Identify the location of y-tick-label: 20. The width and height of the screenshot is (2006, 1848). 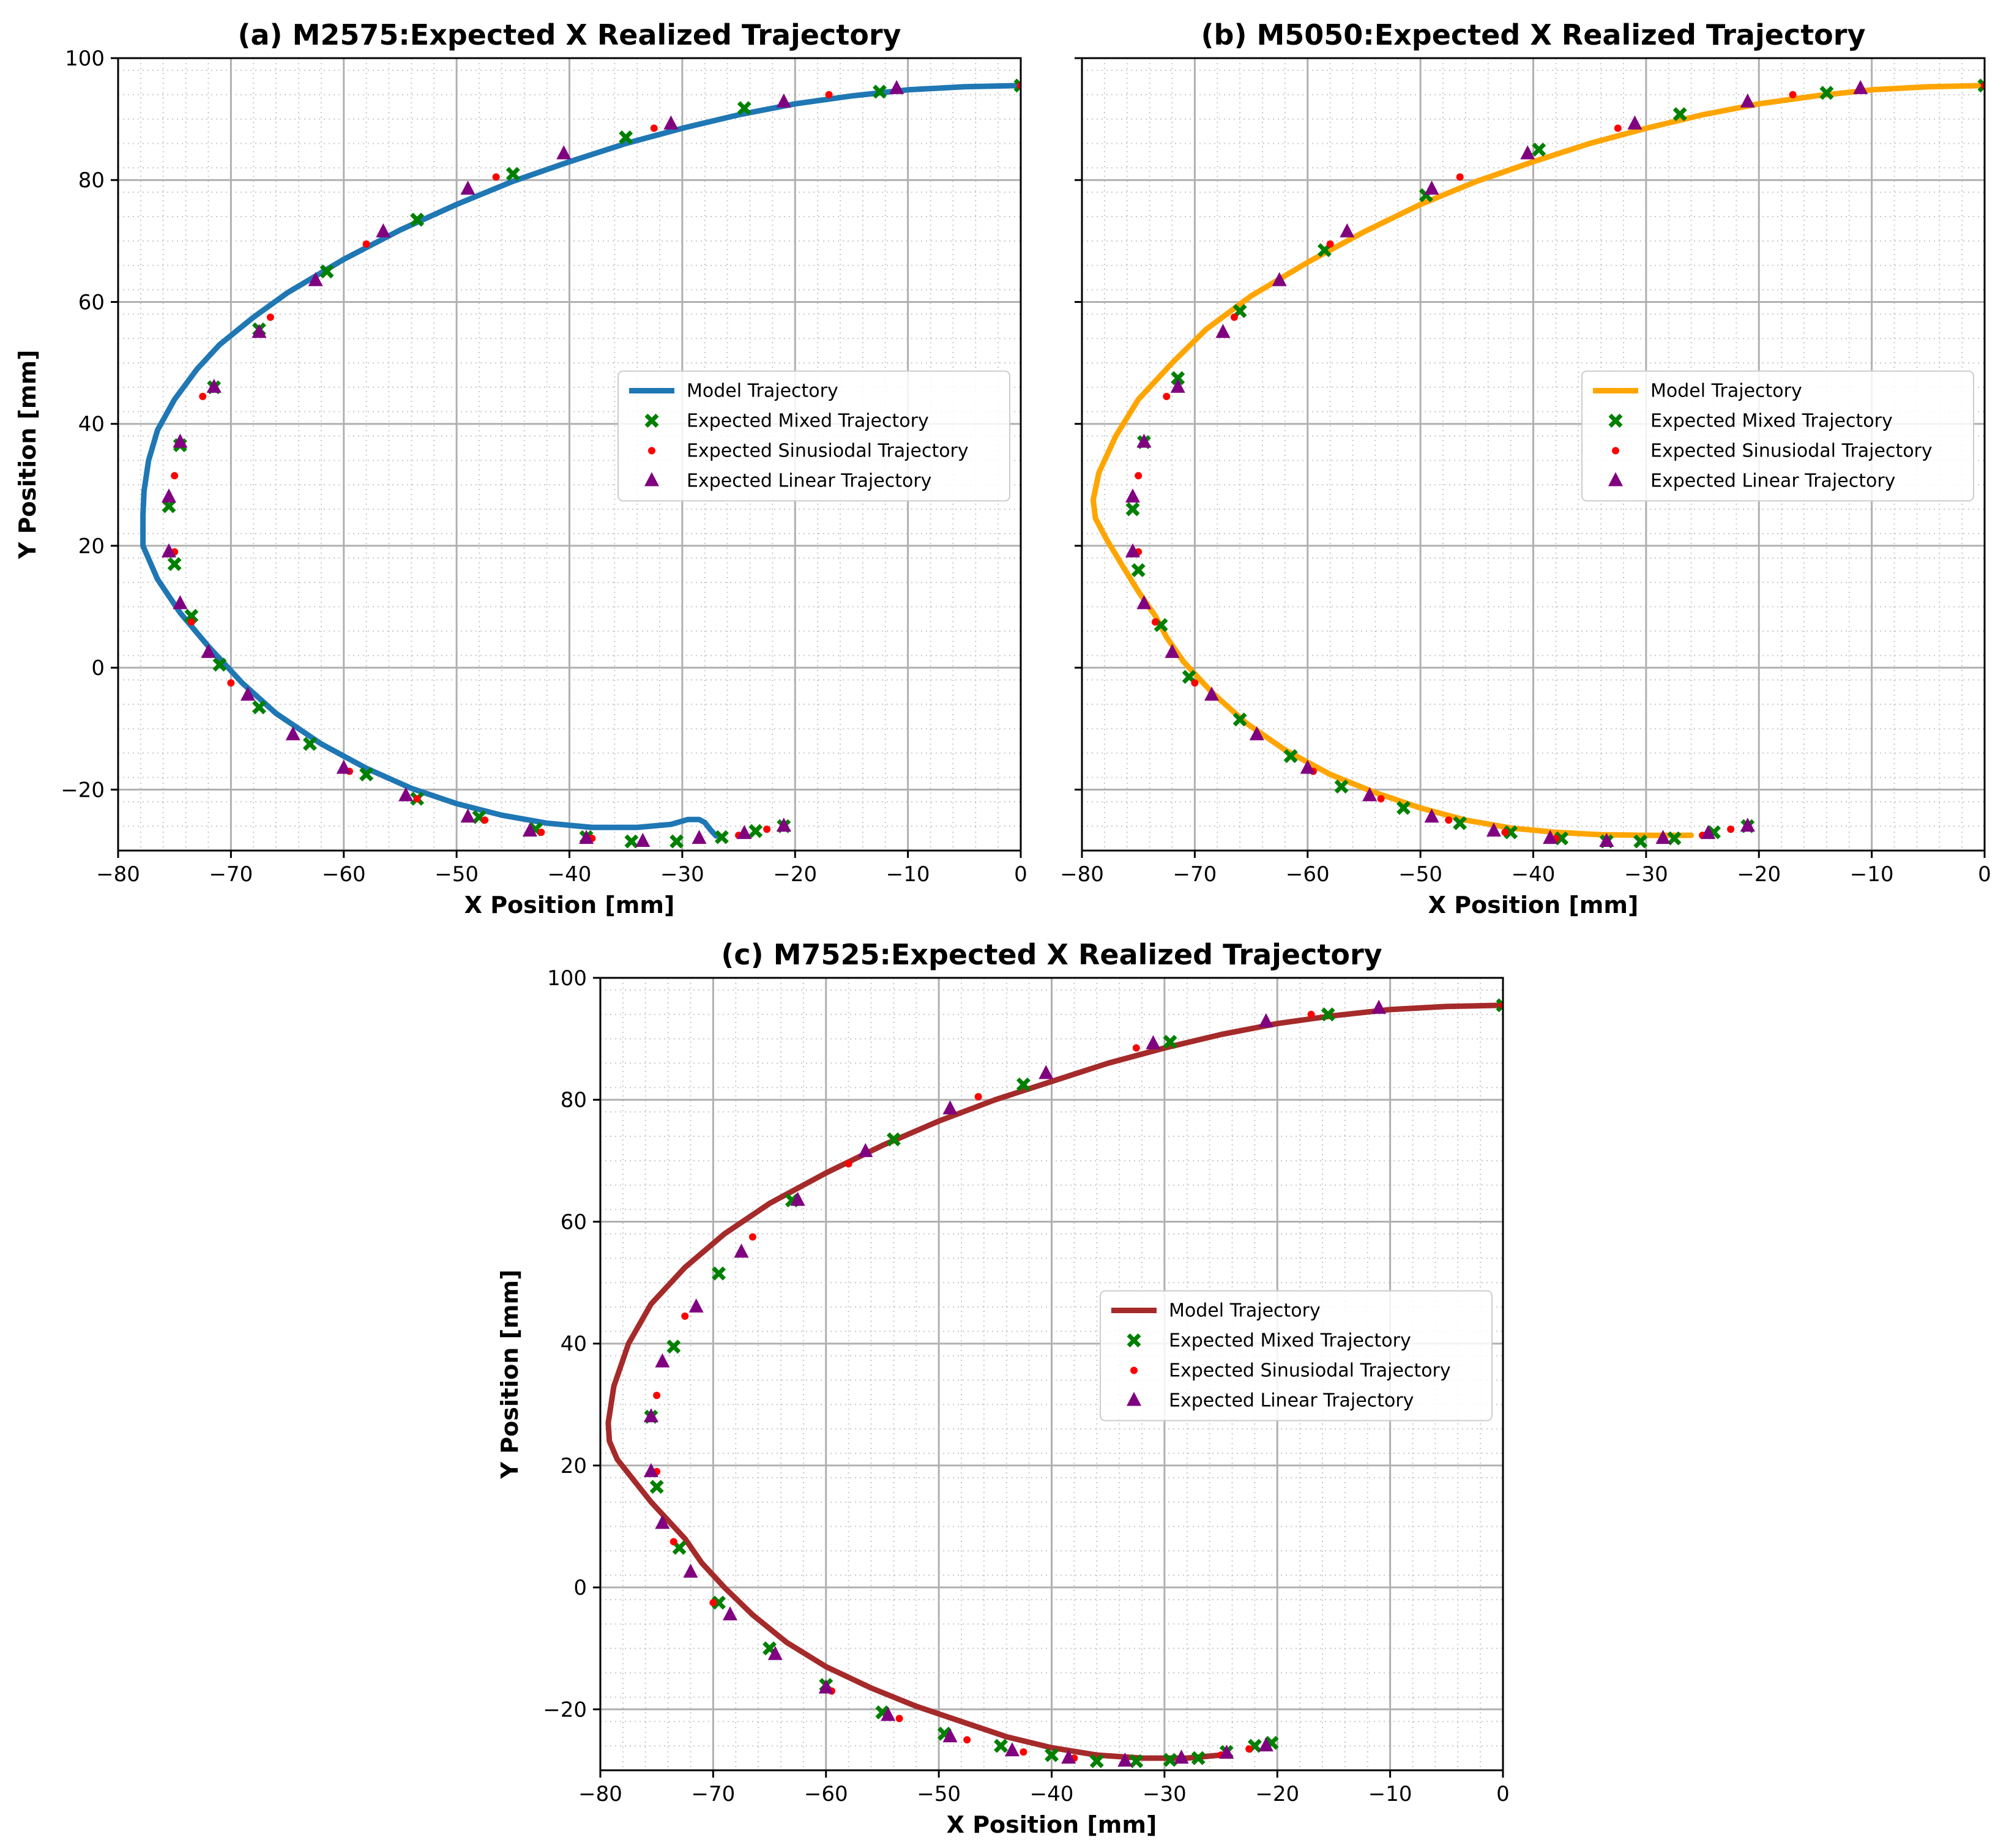
(91, 546).